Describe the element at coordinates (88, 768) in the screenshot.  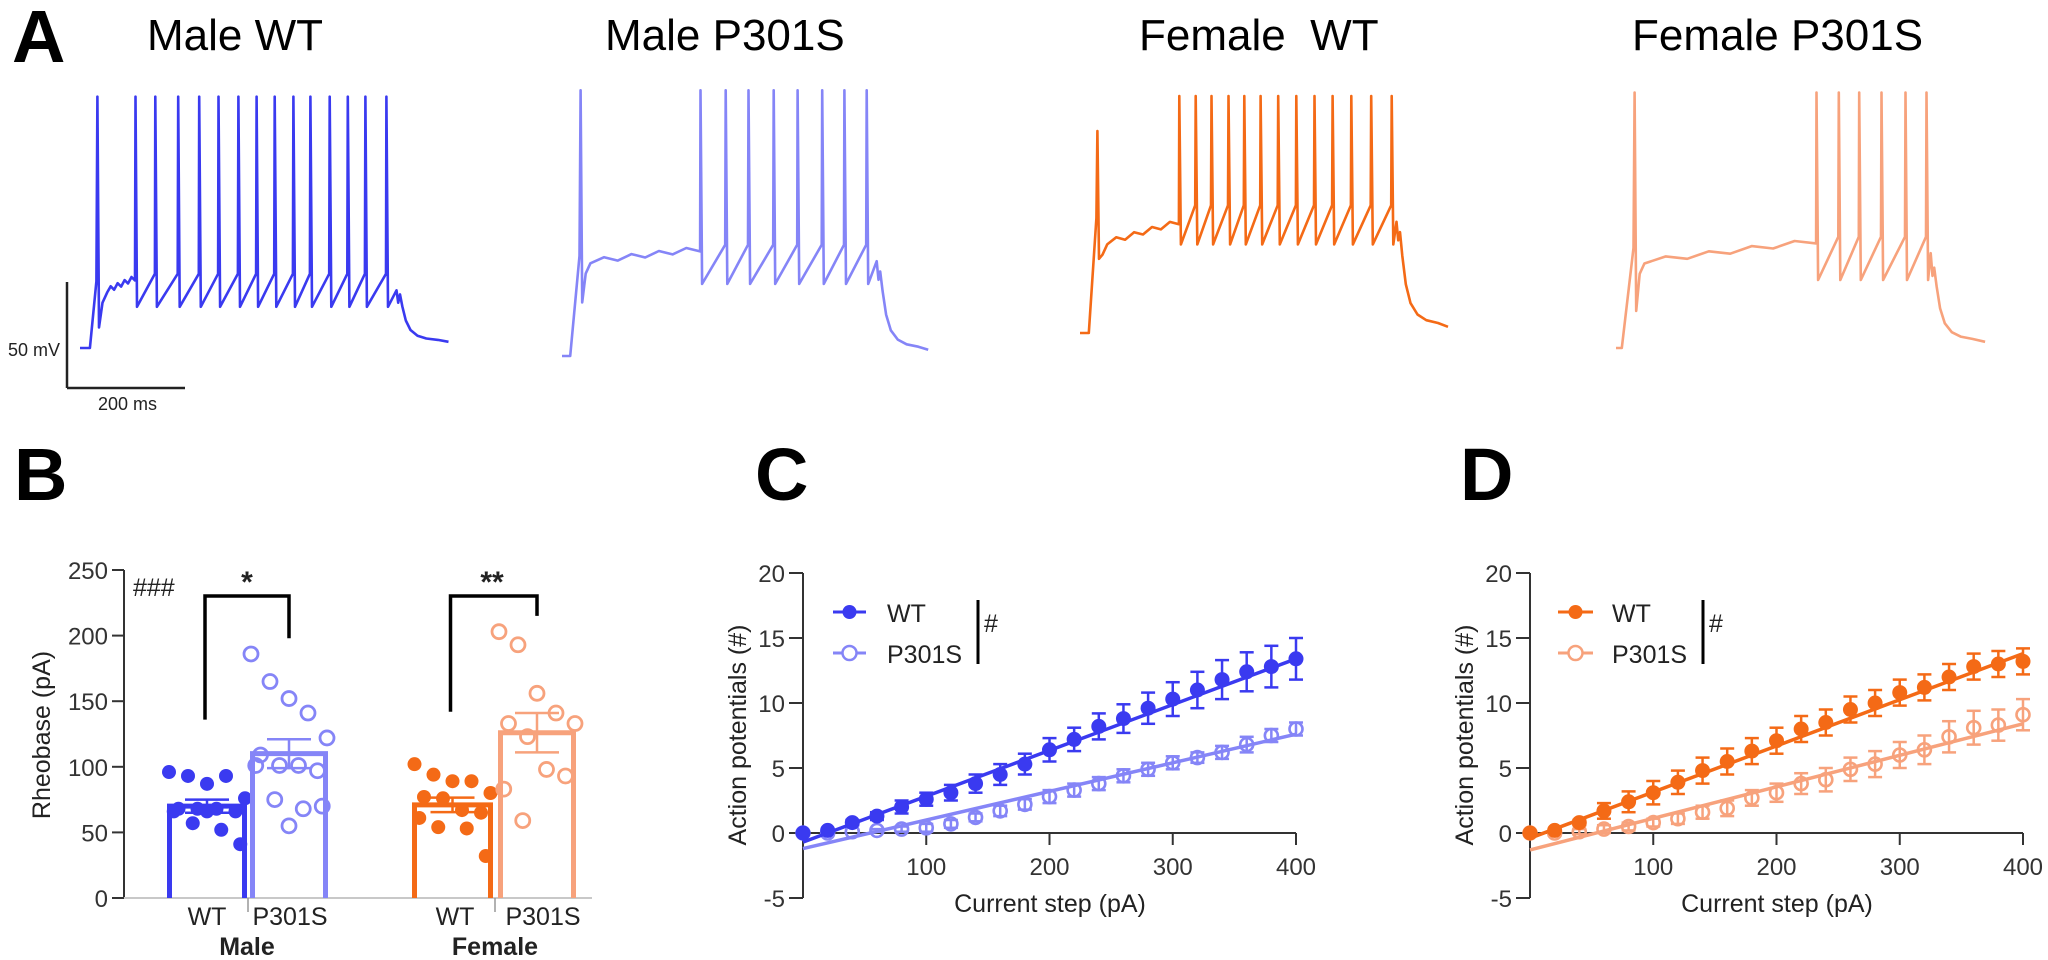
I see `b-y-tick-label: 100` at that location.